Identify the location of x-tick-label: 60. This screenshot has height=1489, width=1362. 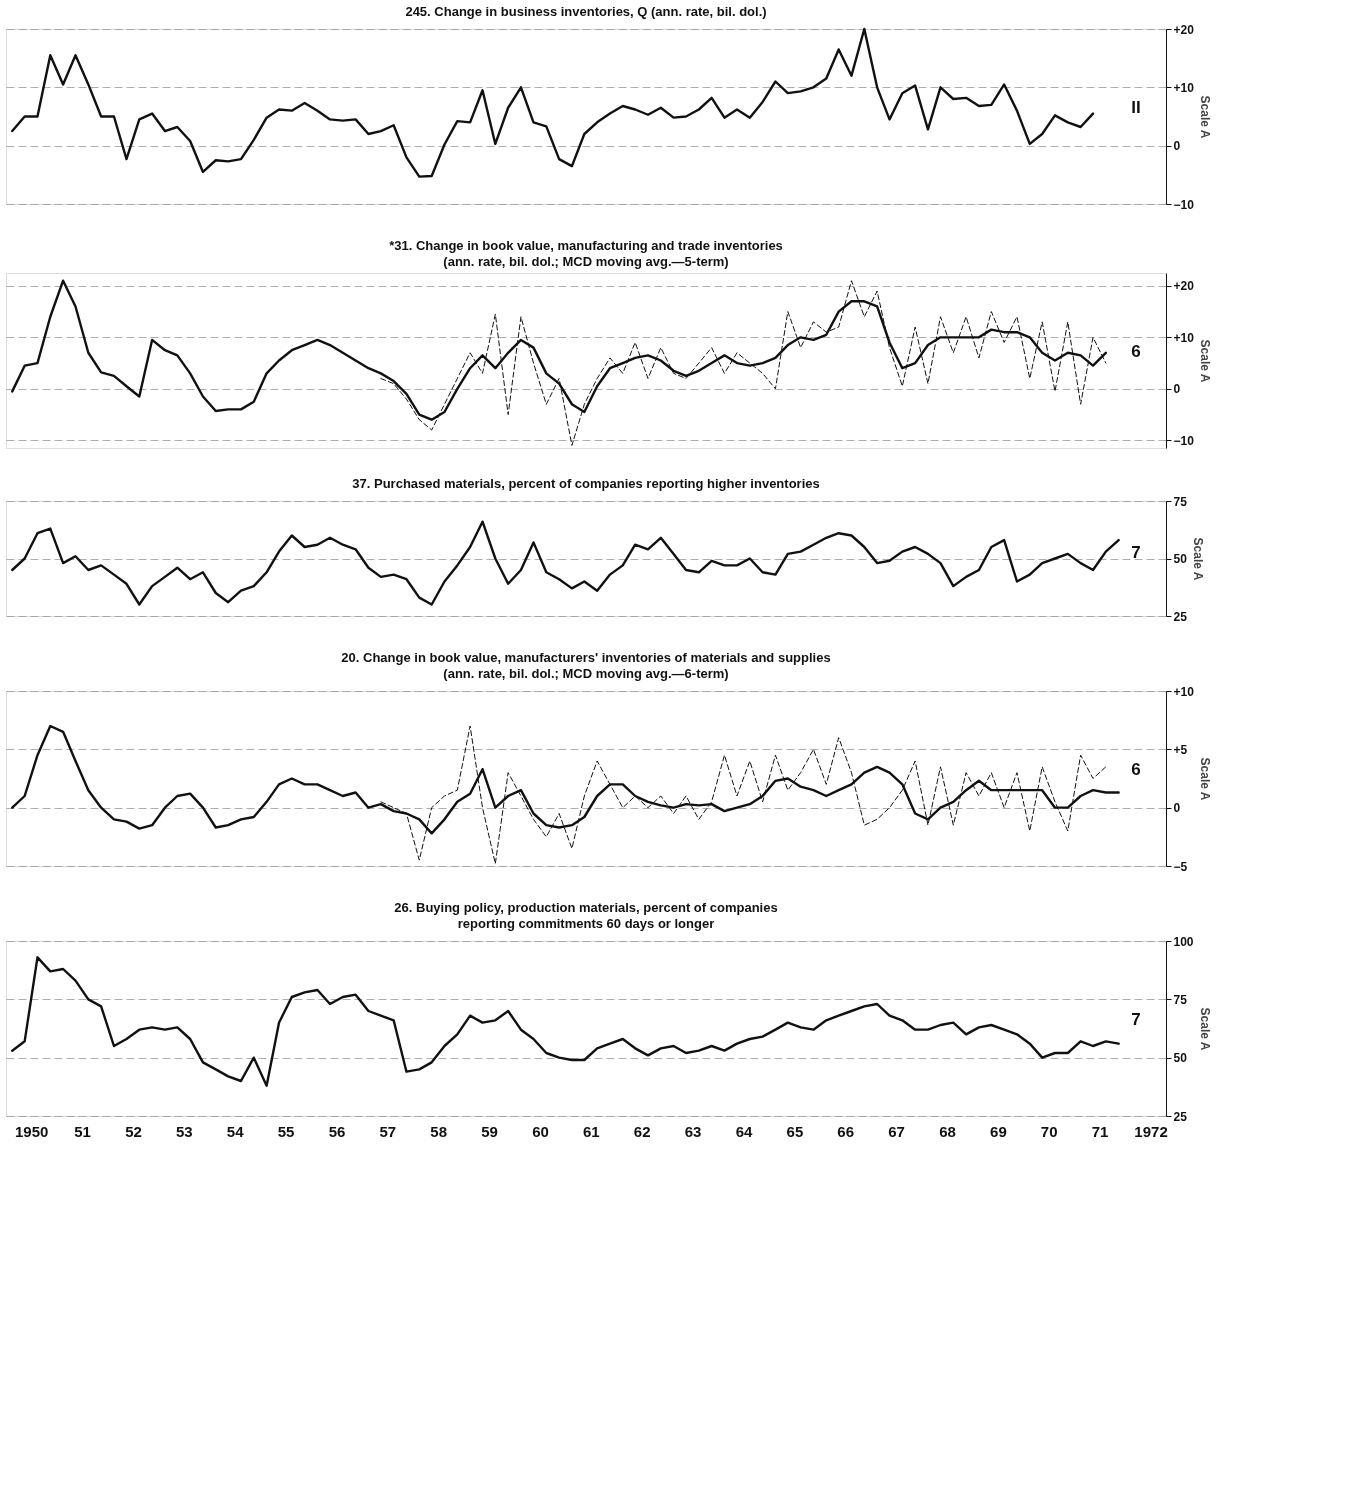
(540, 1131).